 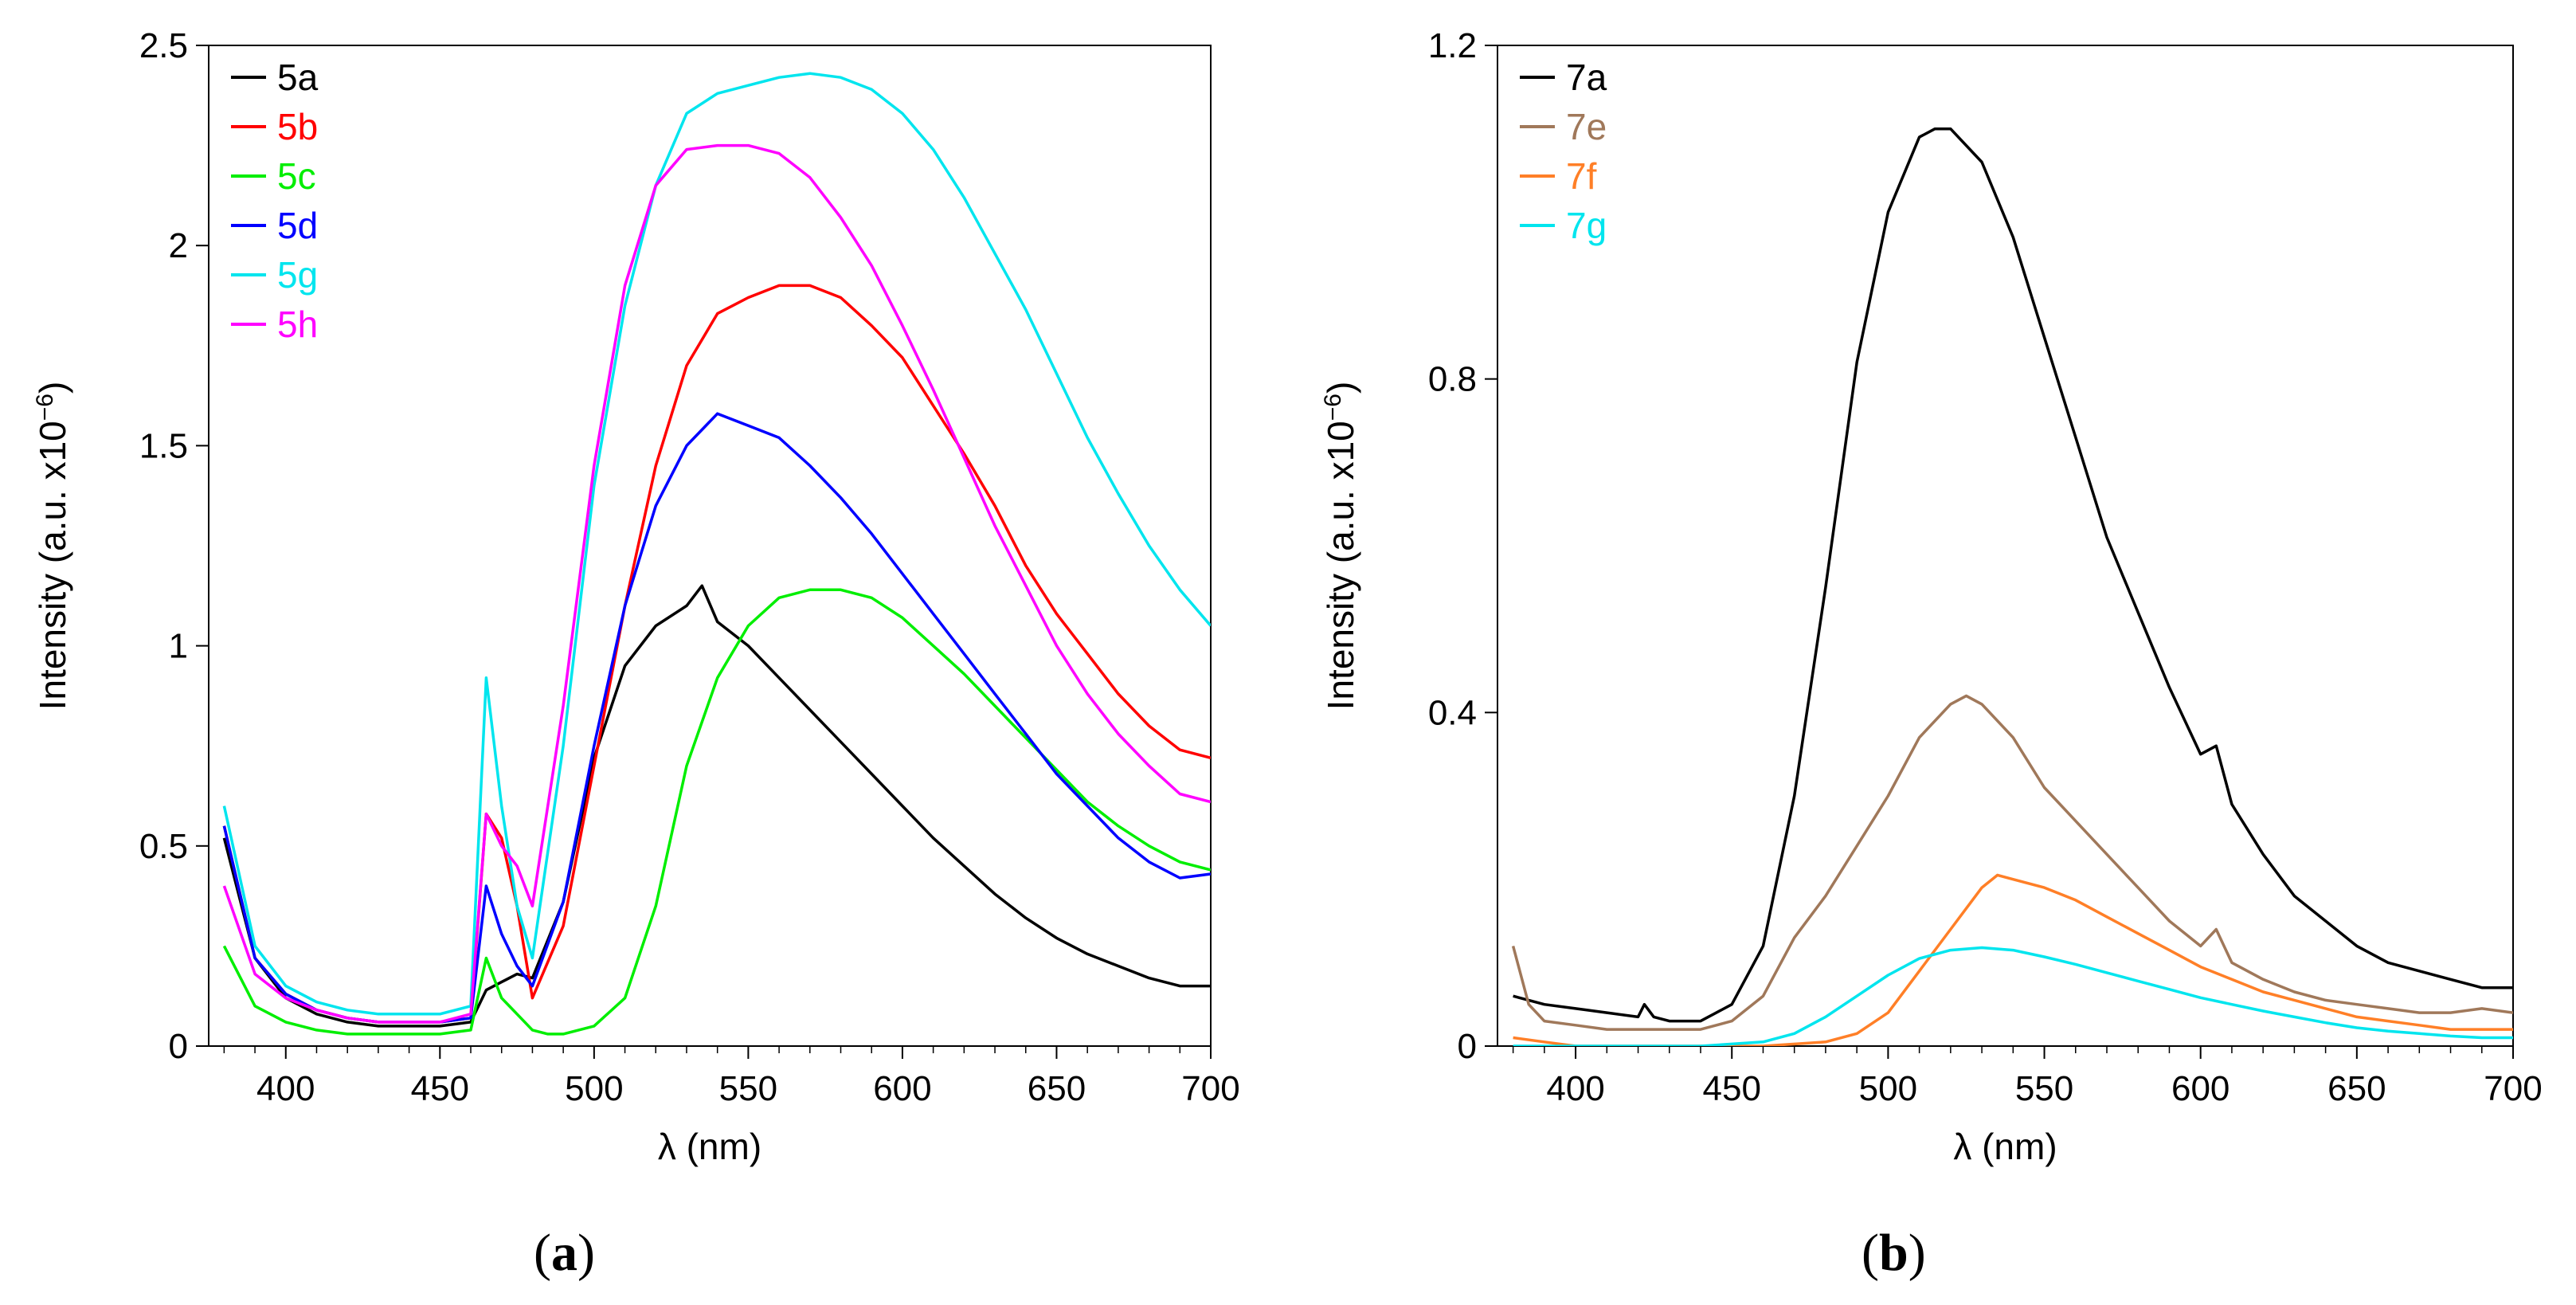 I want to click on legend-label-5c: 5c, so click(x=296, y=176).